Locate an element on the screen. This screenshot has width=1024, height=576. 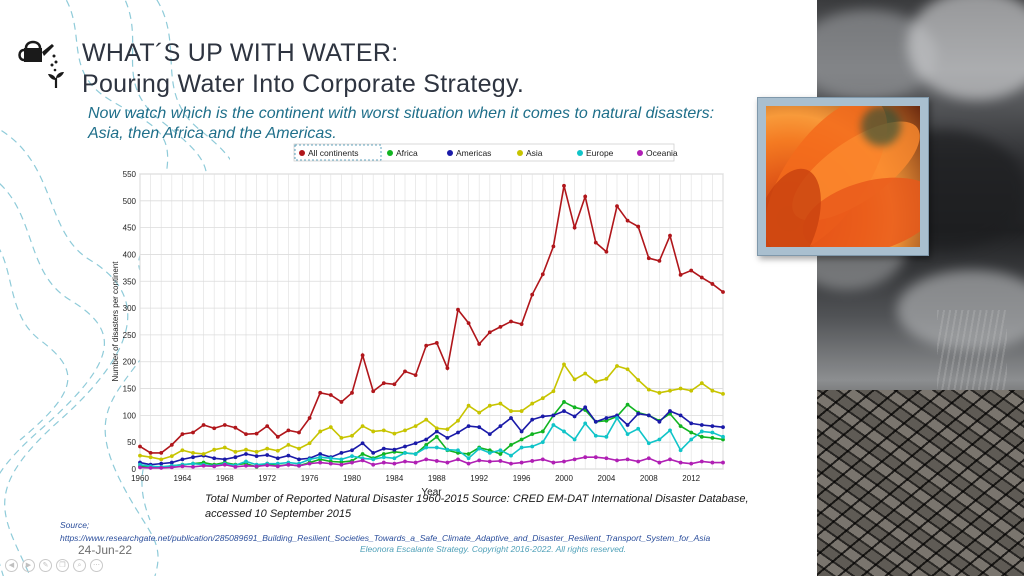
pen-icon: ✎ is located at coordinates (45, 565).